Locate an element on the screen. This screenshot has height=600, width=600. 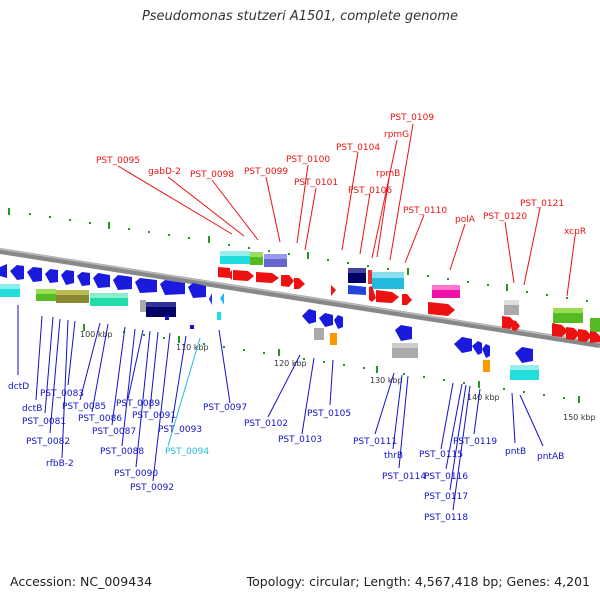
gene-label: pntB is located at coordinates (515, 452).